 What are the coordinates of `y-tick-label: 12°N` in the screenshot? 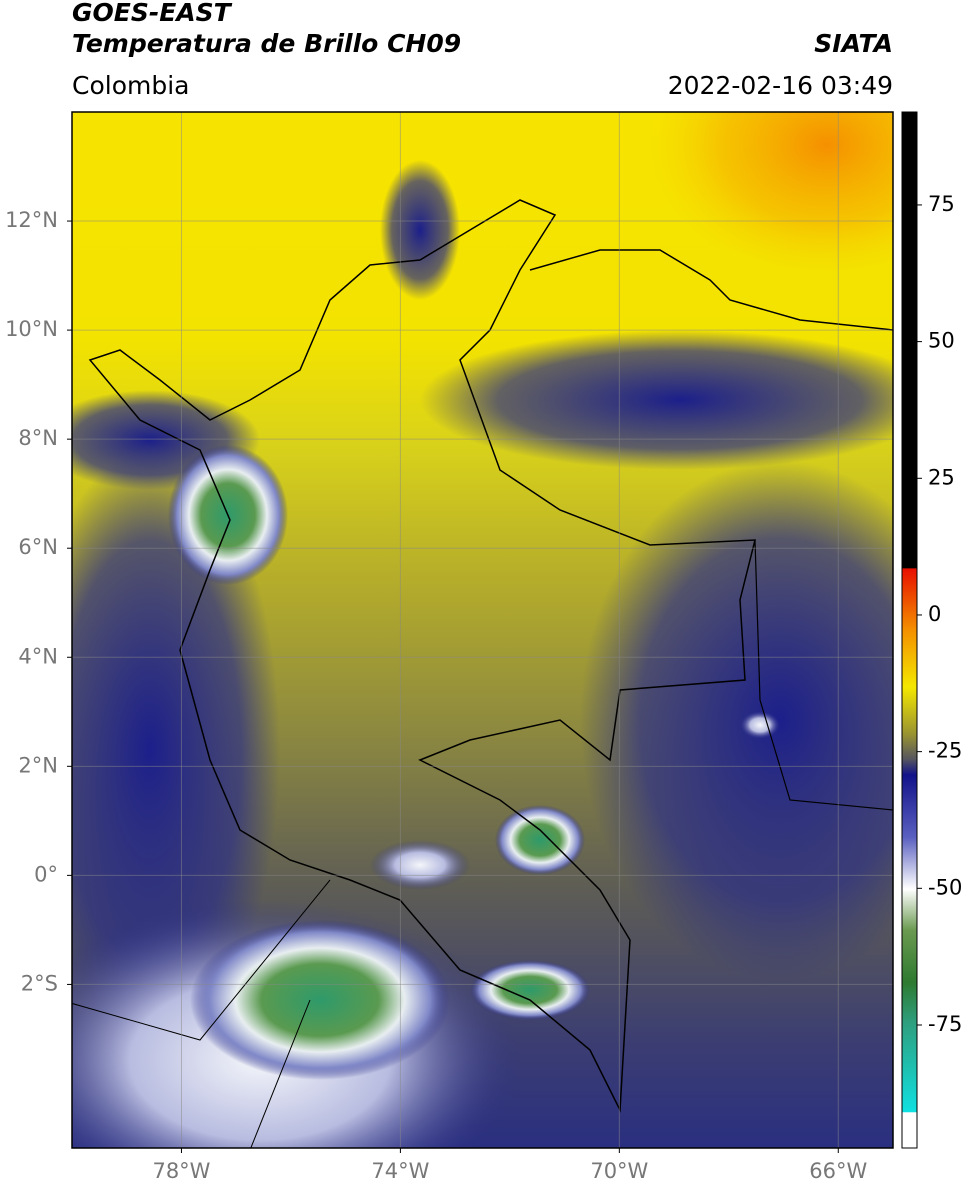 It's located at (31, 220).